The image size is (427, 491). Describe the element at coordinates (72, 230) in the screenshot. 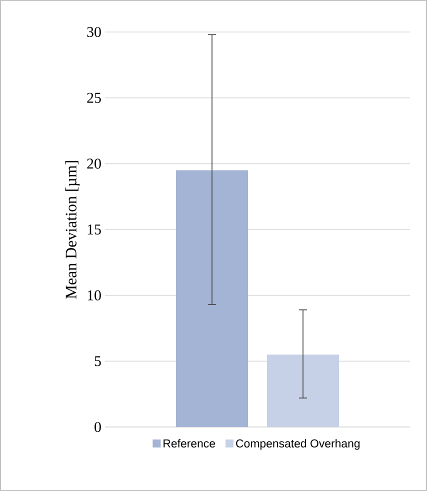

I see `y-axis-title: Mean Deviation [µm]` at that location.